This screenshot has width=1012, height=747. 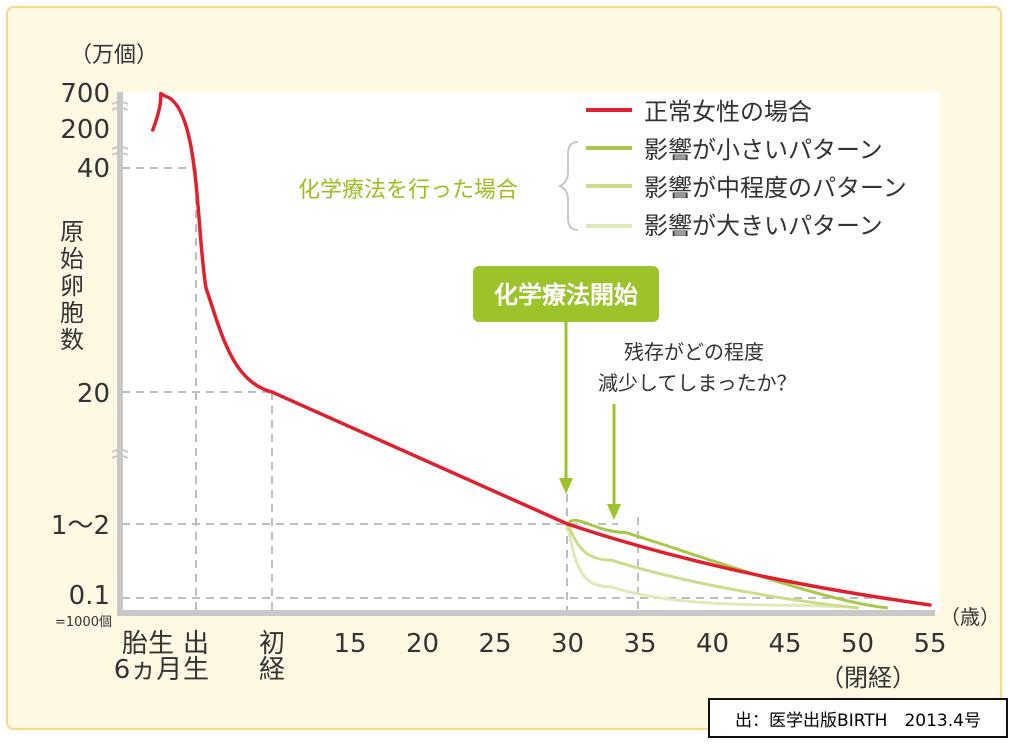 What do you see at coordinates (120, 280) in the screenshot?
I see `axis-break-marks` at bounding box center [120, 280].